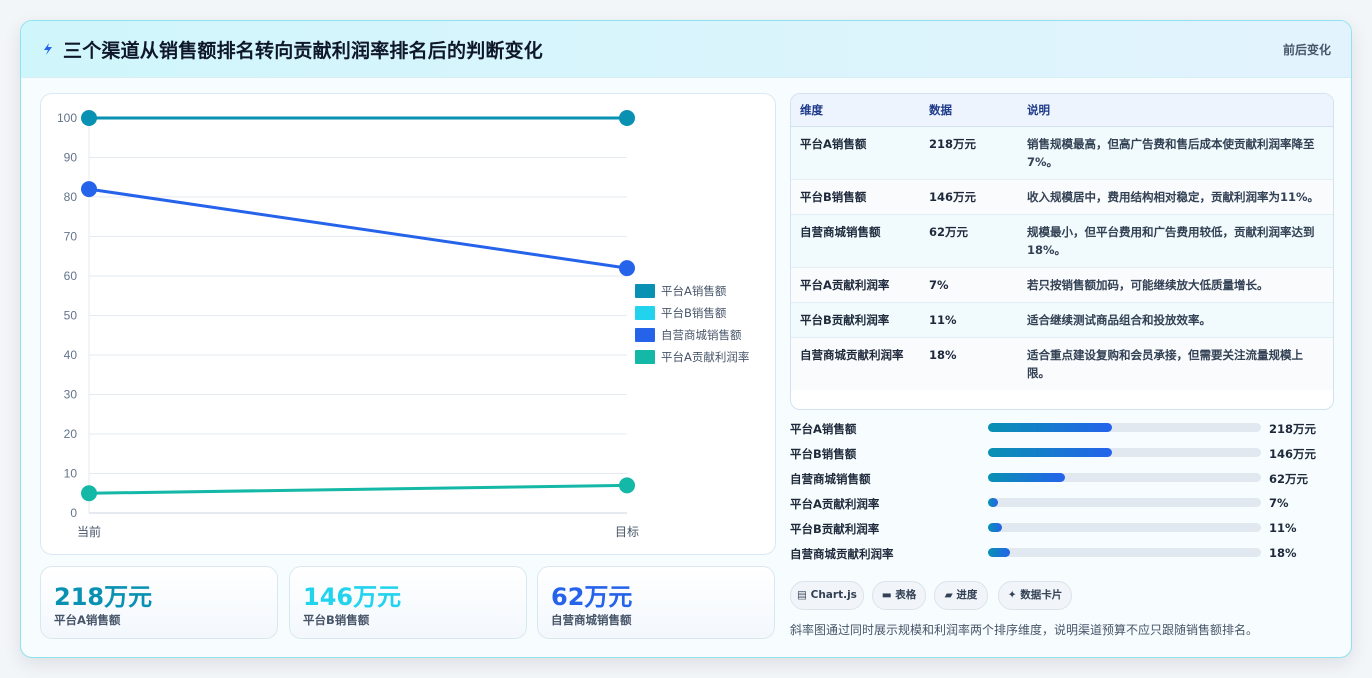 The width and height of the screenshot is (1372, 678). What do you see at coordinates (71, 197) in the screenshot?
I see `y-tick-label: 80` at bounding box center [71, 197].